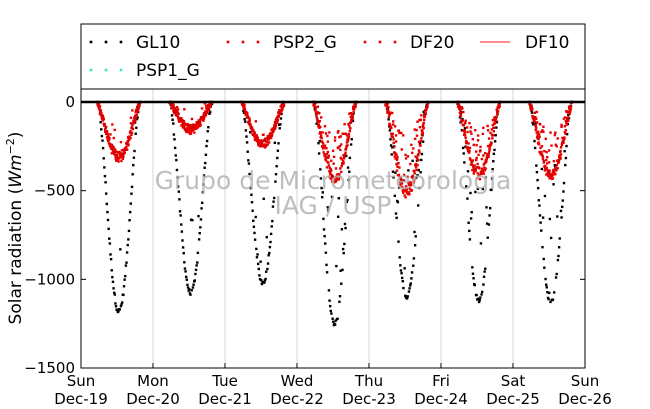  What do you see at coordinates (15, 228) in the screenshot?
I see `y-axis-label: Solar radiation (Wm−2)` at bounding box center [15, 228].